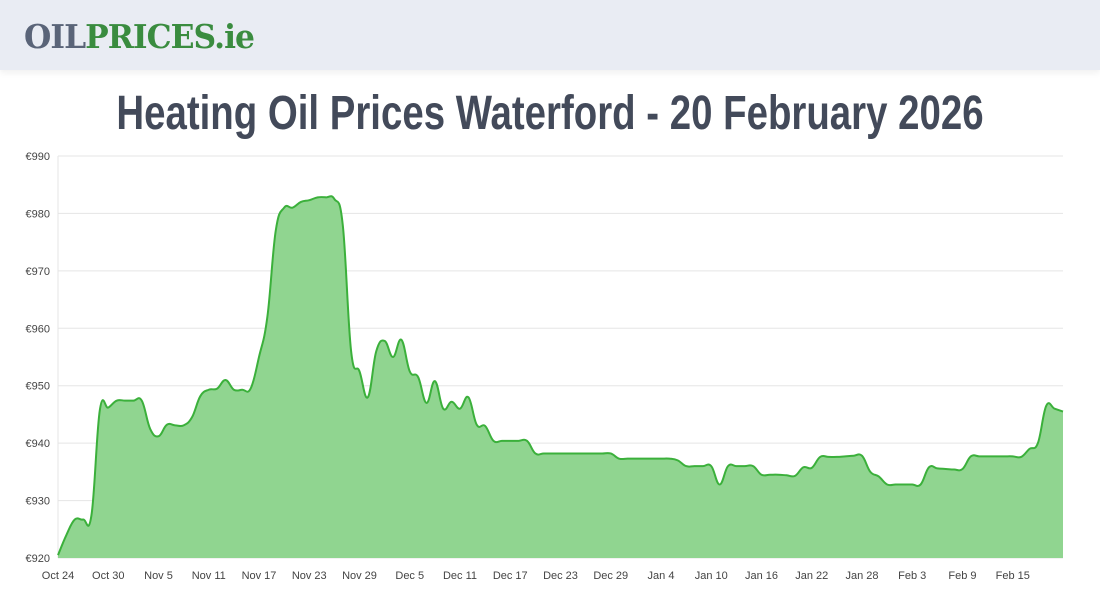  Describe the element at coordinates (38, 157) in the screenshot. I see `y-tick-label: €990` at that location.